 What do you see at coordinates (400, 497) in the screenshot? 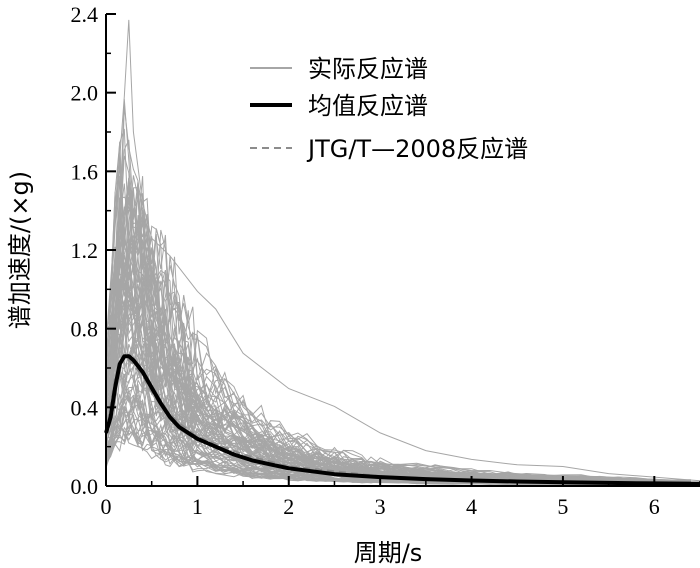
I see `x-axis-ticks: 0 1 2 3 4 5 6` at bounding box center [400, 497].